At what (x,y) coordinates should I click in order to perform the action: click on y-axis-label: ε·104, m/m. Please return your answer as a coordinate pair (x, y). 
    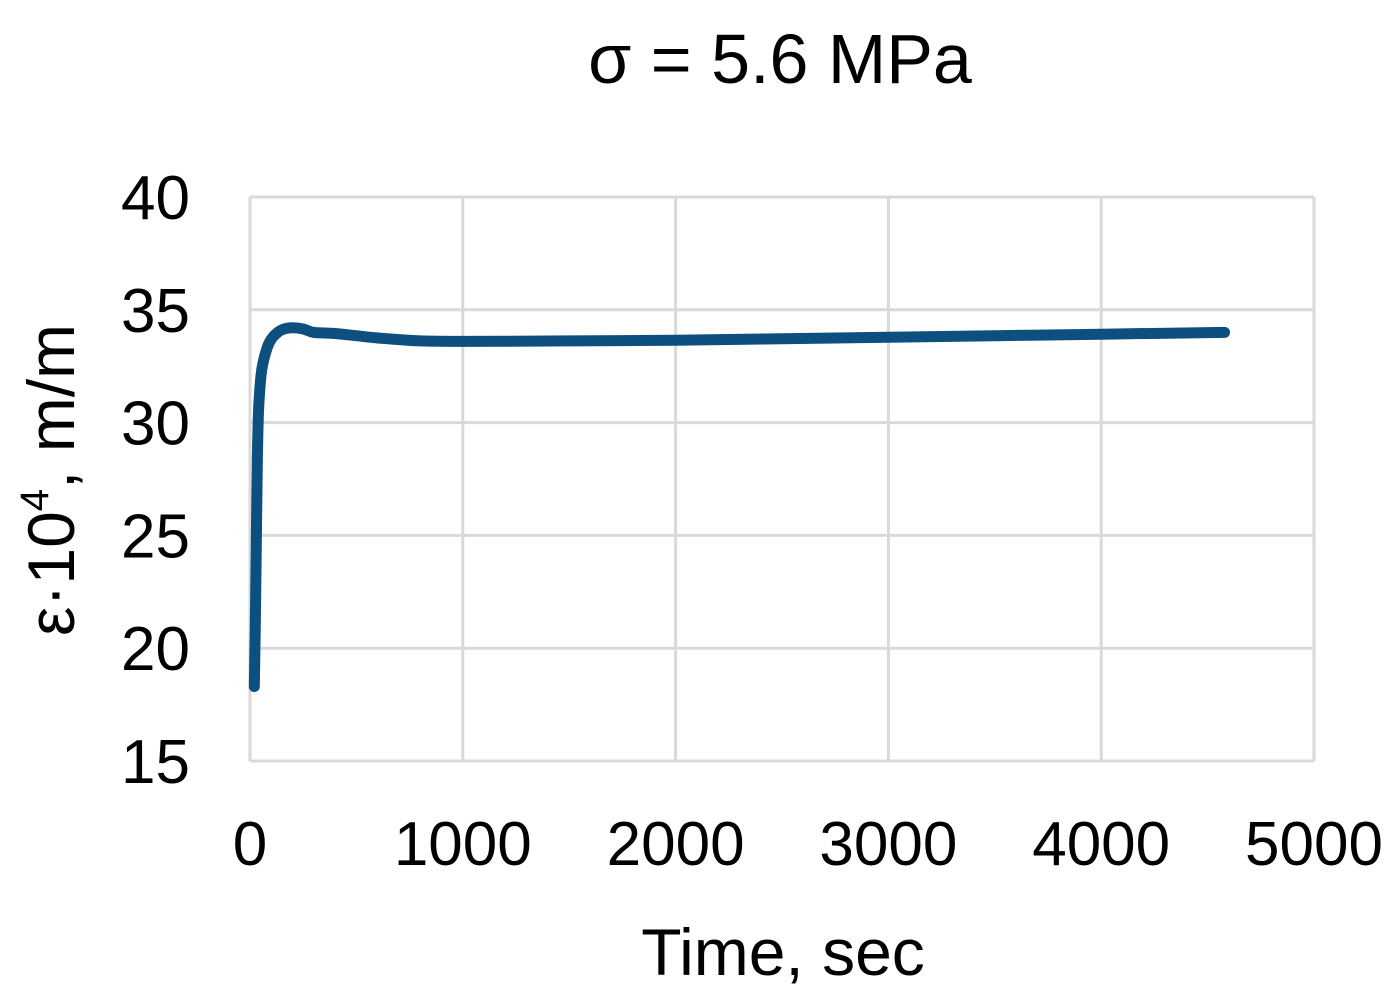
    Looking at the image, I should click on (50, 480).